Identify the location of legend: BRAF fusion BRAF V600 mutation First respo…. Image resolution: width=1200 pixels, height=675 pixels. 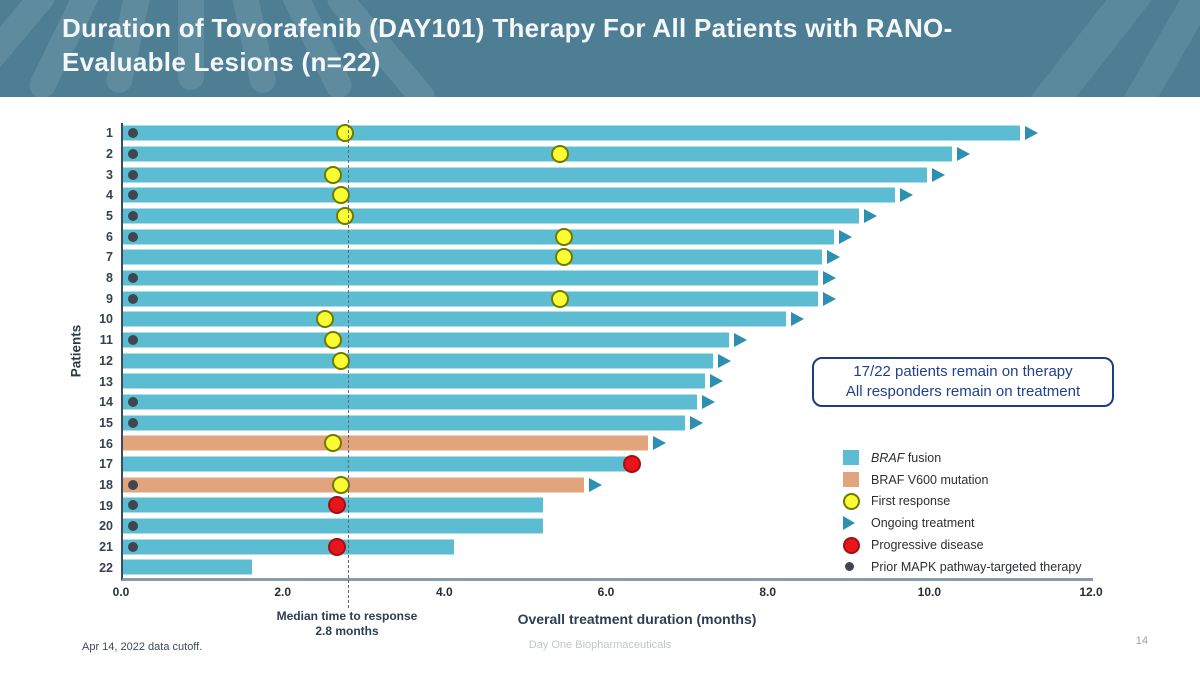
(962, 512).